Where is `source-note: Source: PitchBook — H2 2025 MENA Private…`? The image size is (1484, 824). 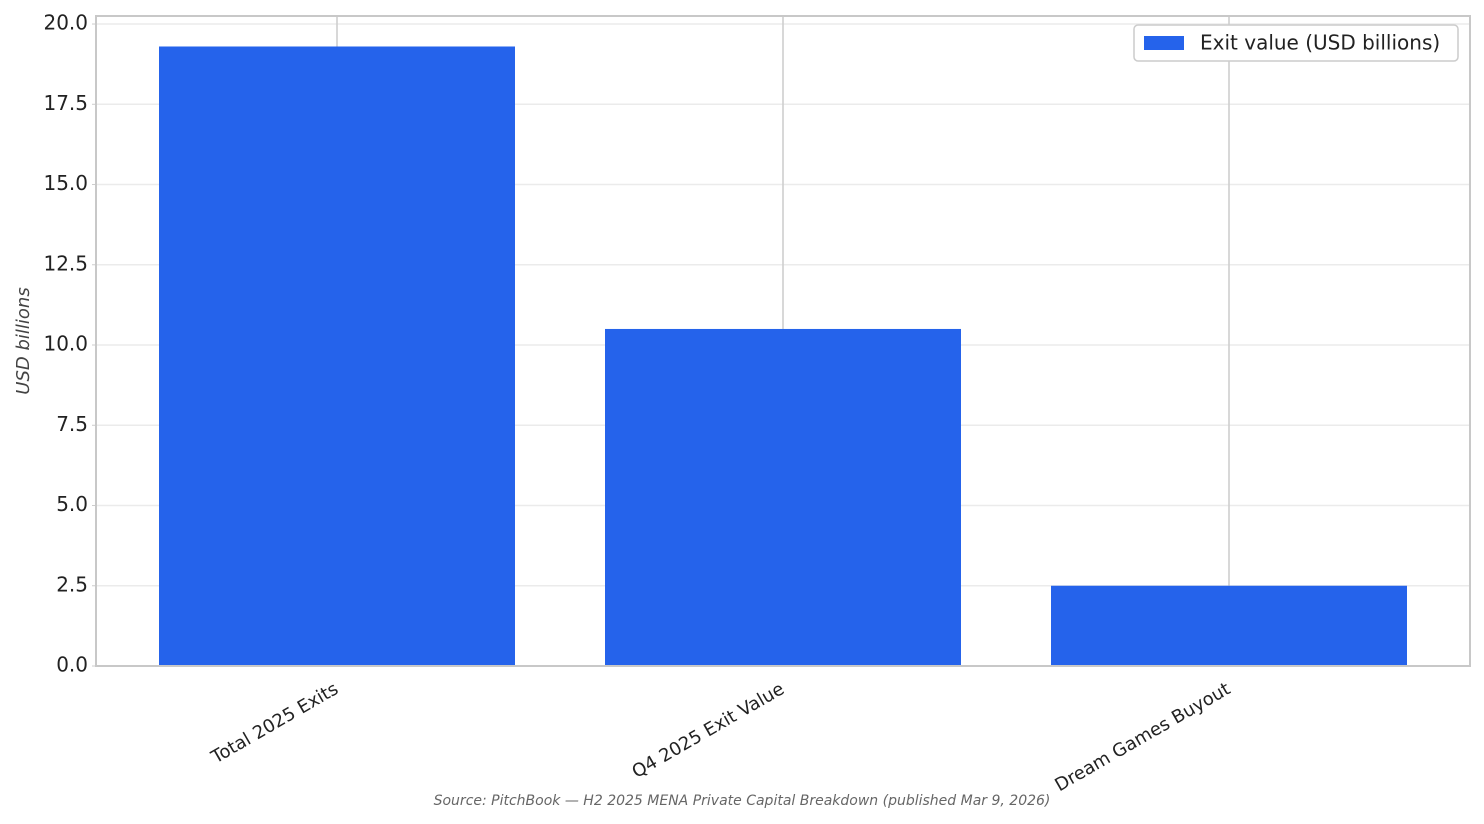
source-note: Source: PitchBook — H2 2025 MENA Private… is located at coordinates (742, 801).